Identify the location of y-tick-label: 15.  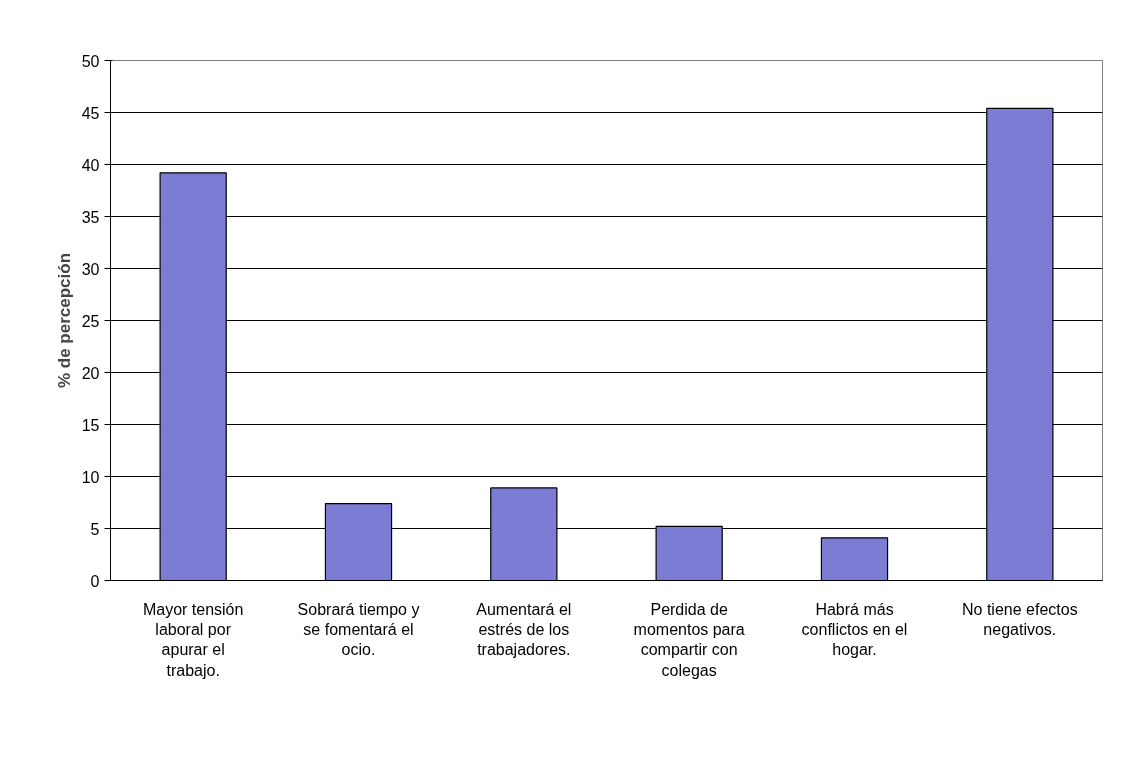
(90, 425).